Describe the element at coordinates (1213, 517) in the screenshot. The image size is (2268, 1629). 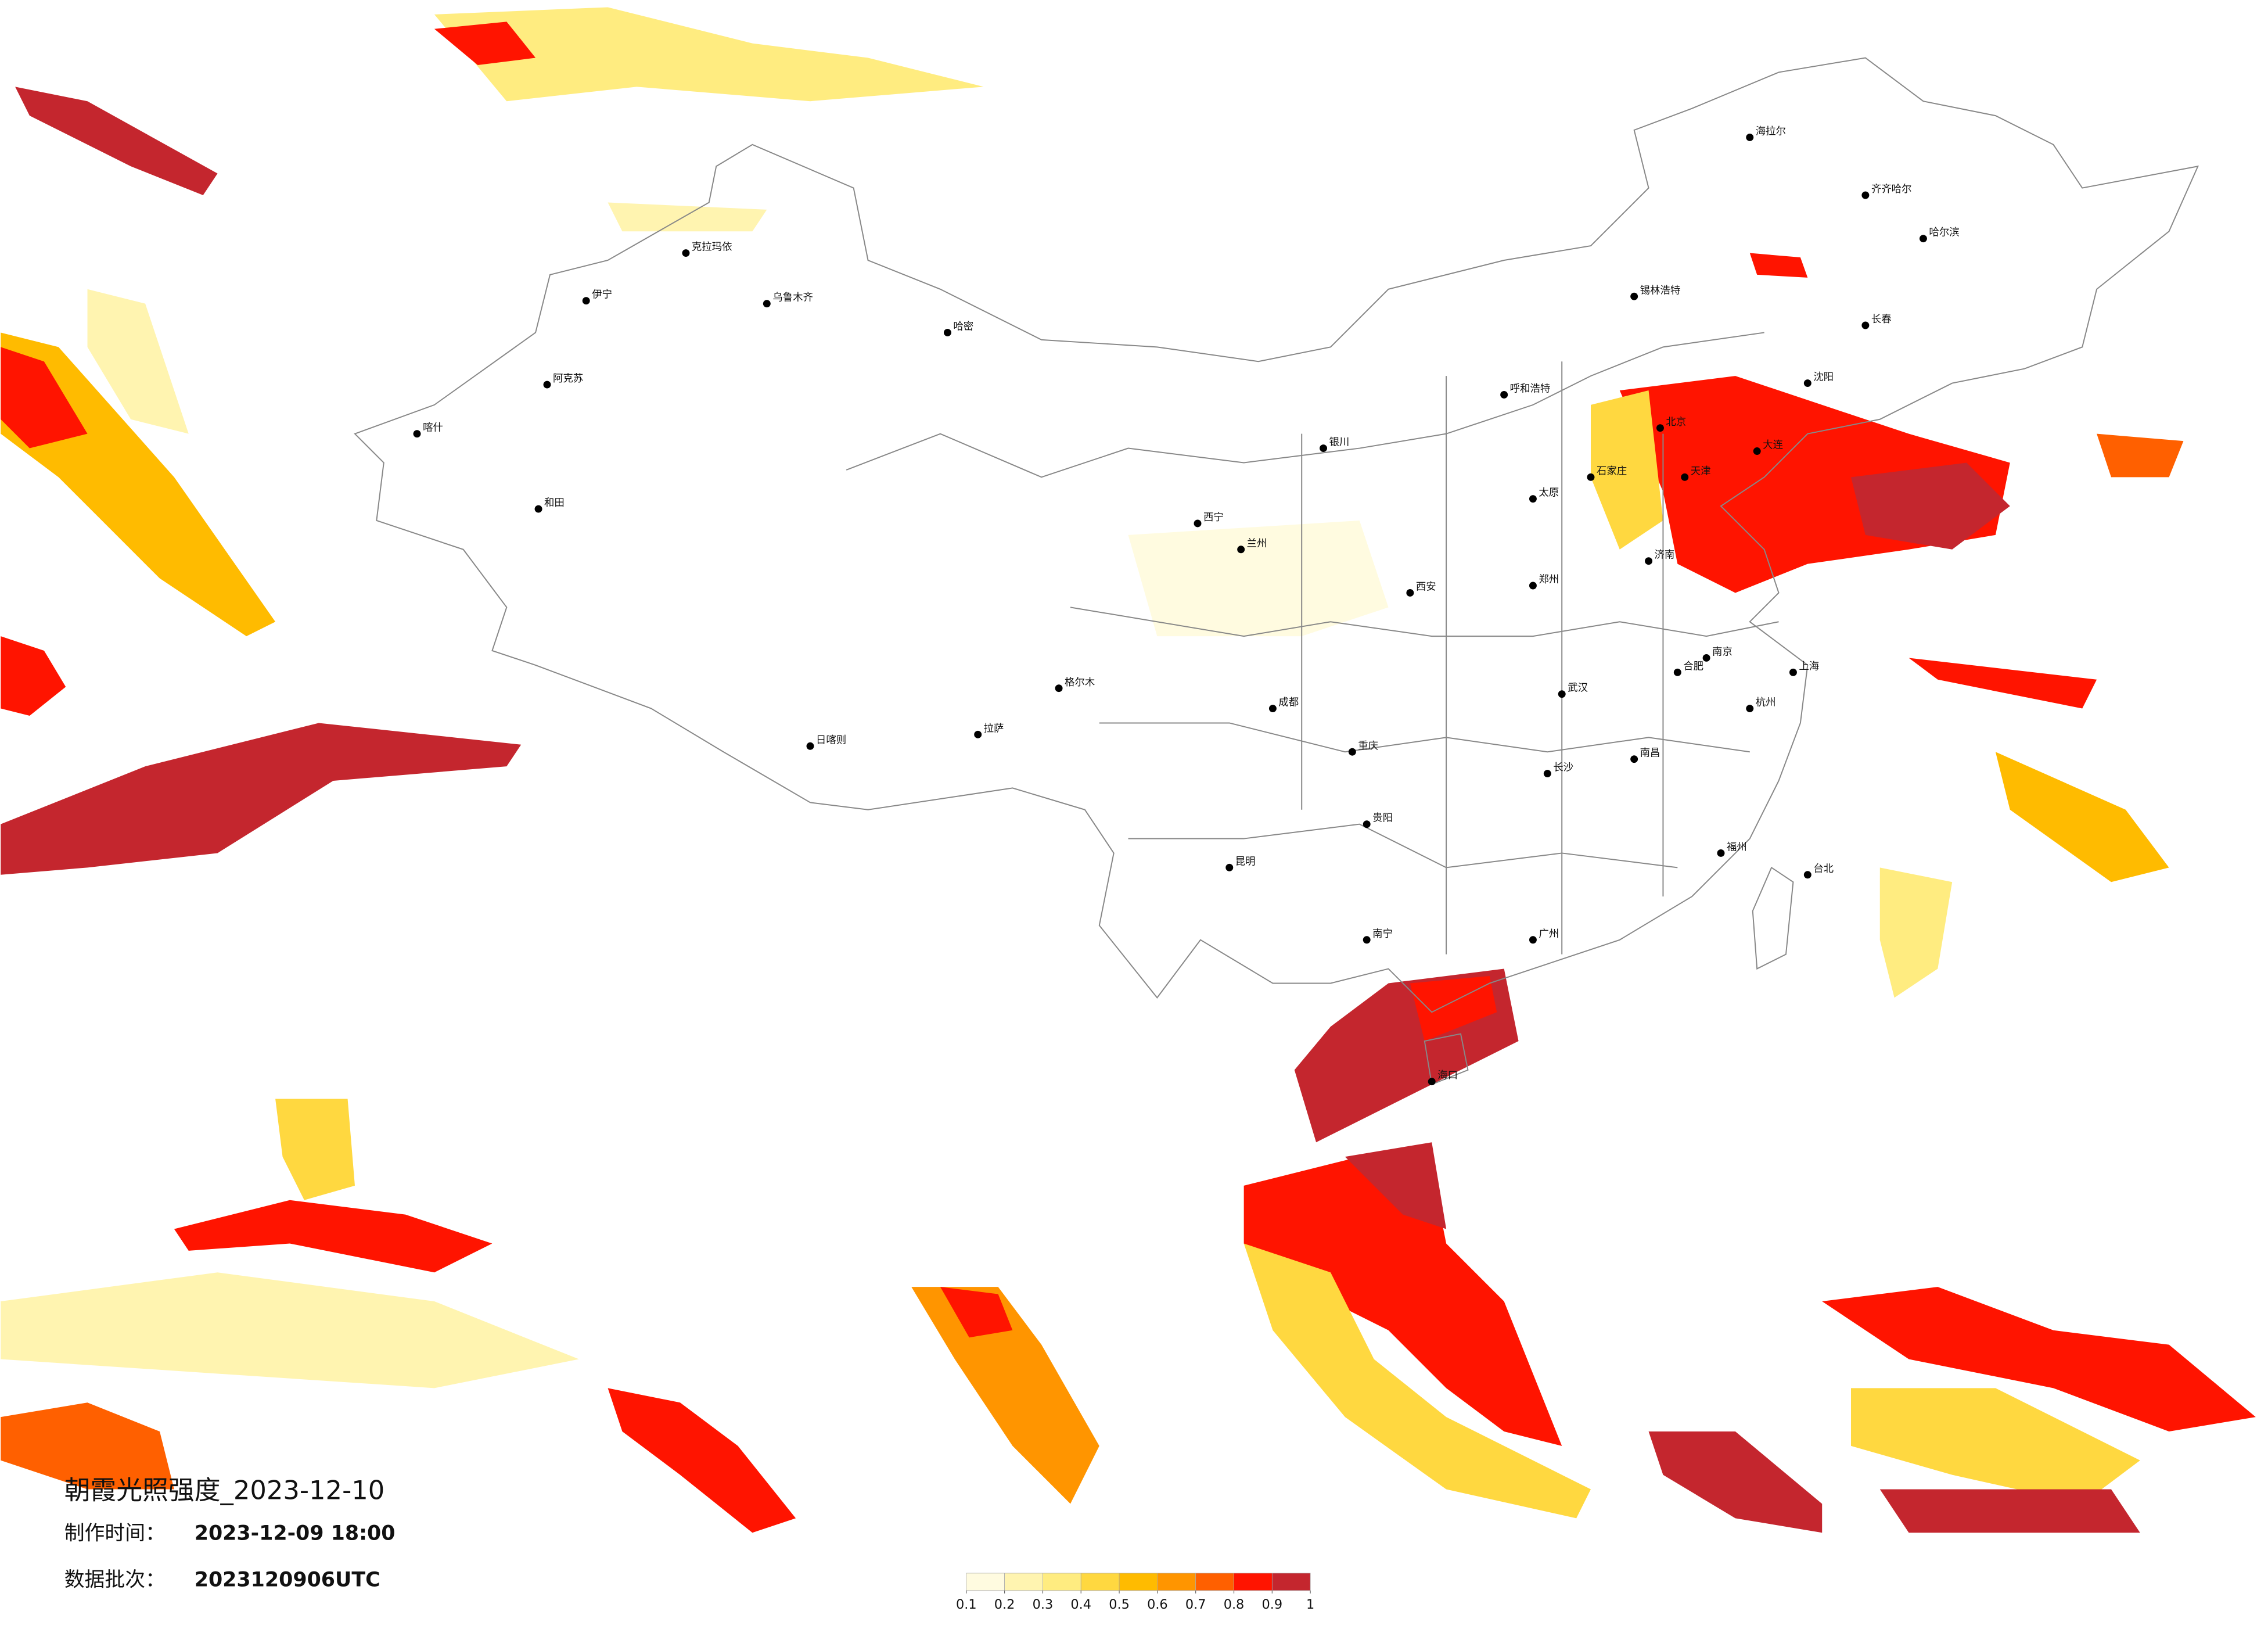
I see `city-label: 西宁` at that location.